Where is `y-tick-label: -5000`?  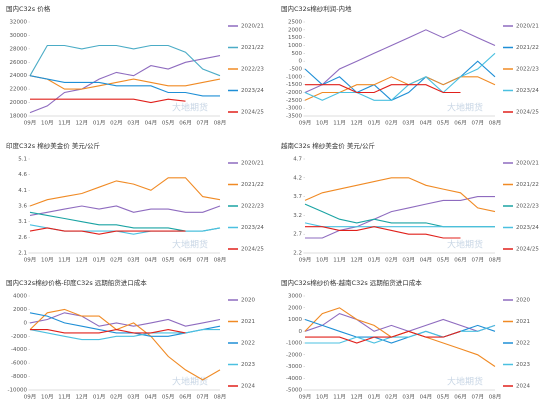 y-tick-label: -5000 is located at coordinates (294, 391).